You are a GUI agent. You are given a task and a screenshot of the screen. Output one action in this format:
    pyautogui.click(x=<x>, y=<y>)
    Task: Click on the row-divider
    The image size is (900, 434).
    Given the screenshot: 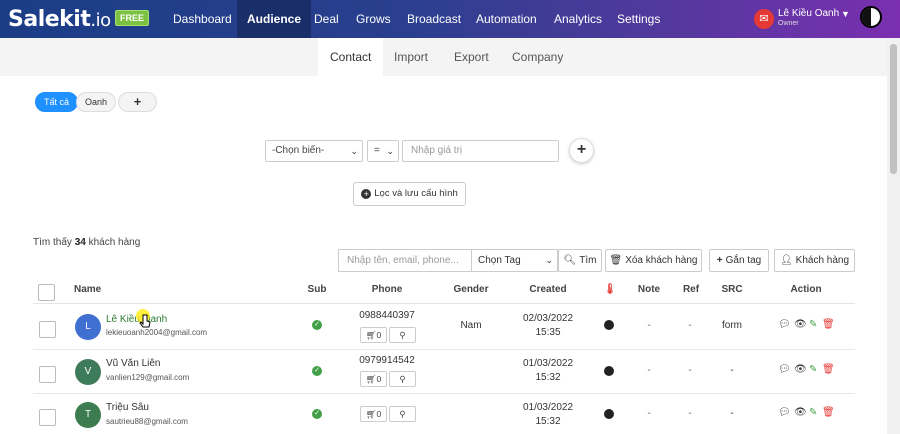 What is the action you would take?
    pyautogui.click(x=444, y=349)
    